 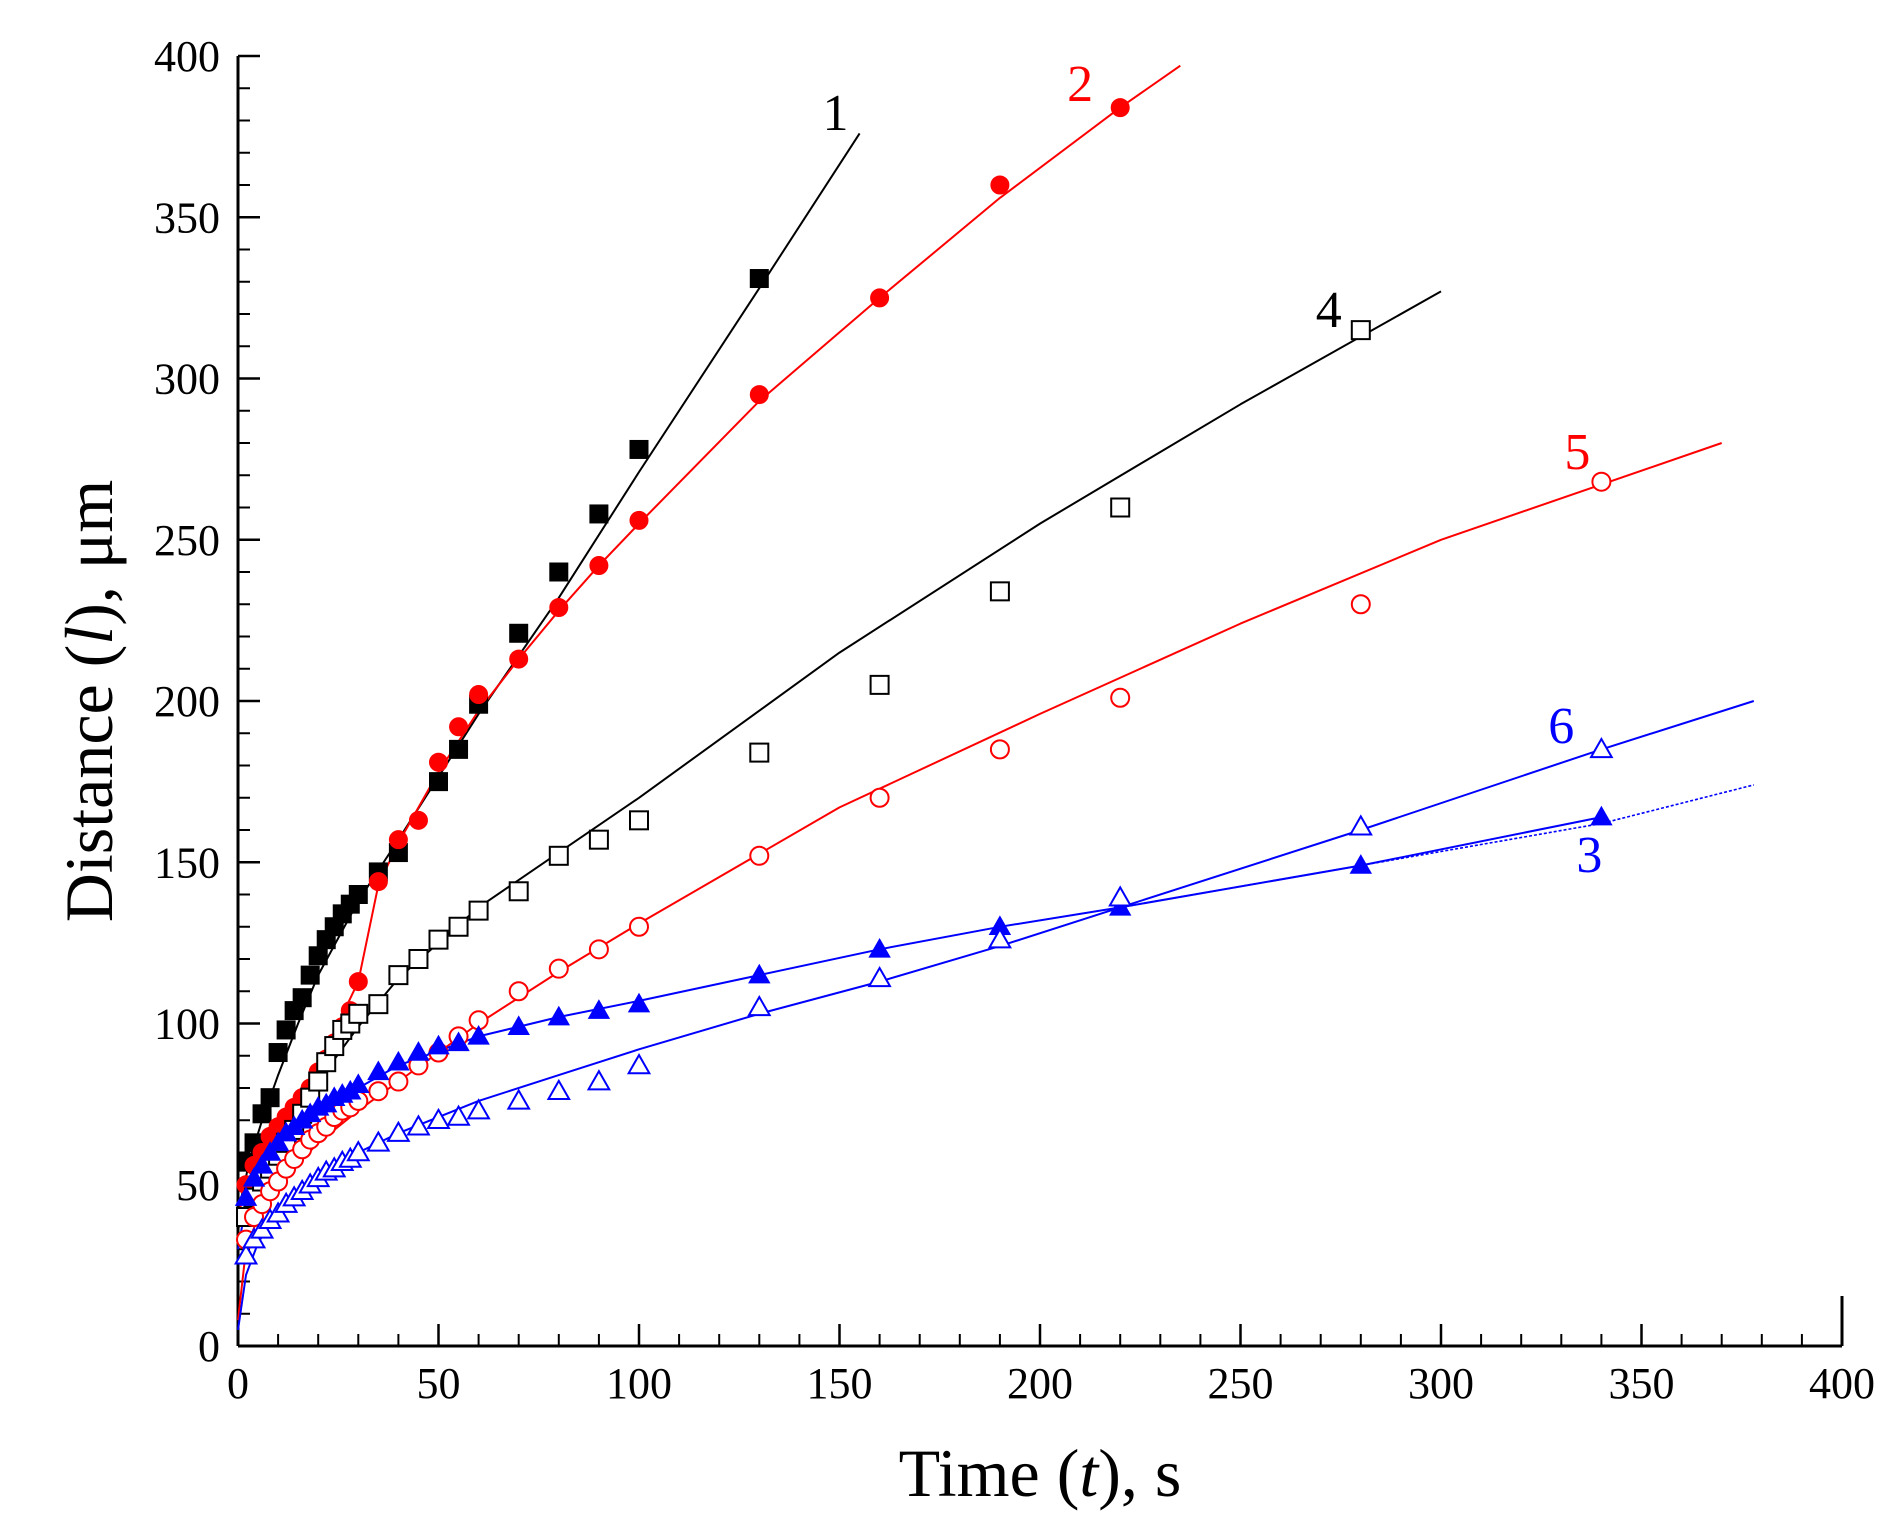 I want to click on y-axis-title-pre: Distance (, so click(x=89, y=784).